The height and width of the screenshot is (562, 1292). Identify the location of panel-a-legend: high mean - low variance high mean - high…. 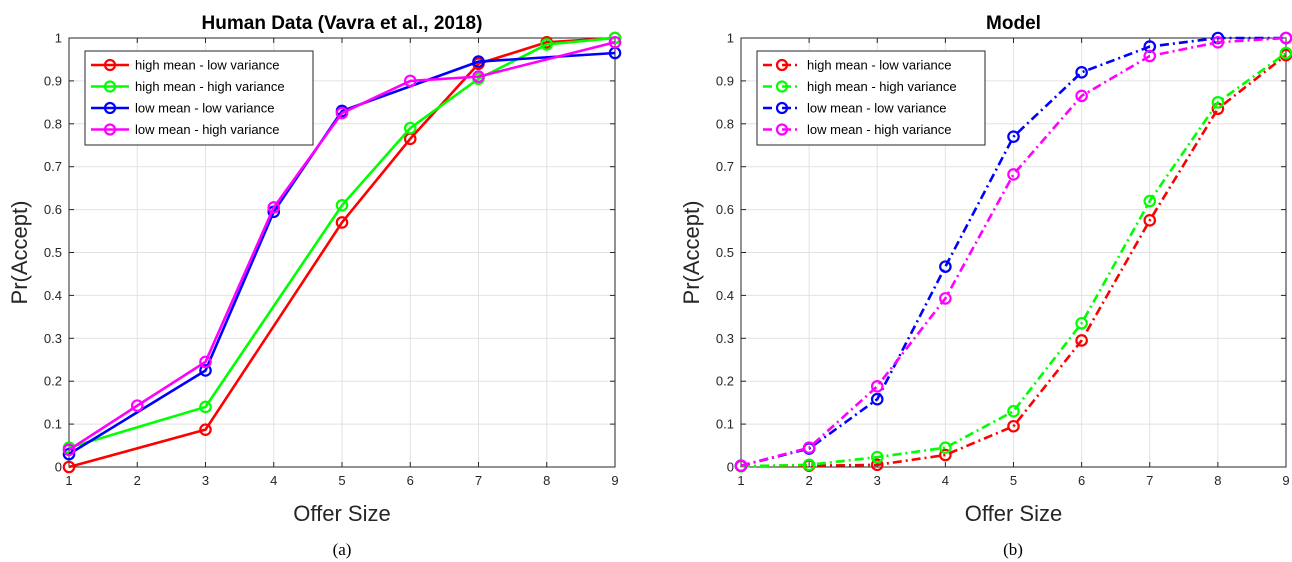
(199, 98).